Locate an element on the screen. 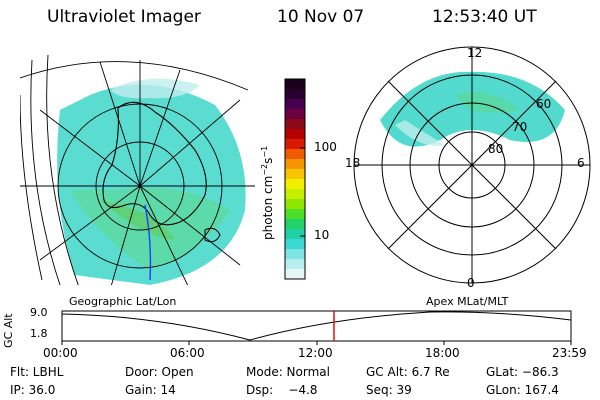  info-ip: IP: 36.0 is located at coordinates (33, 390).